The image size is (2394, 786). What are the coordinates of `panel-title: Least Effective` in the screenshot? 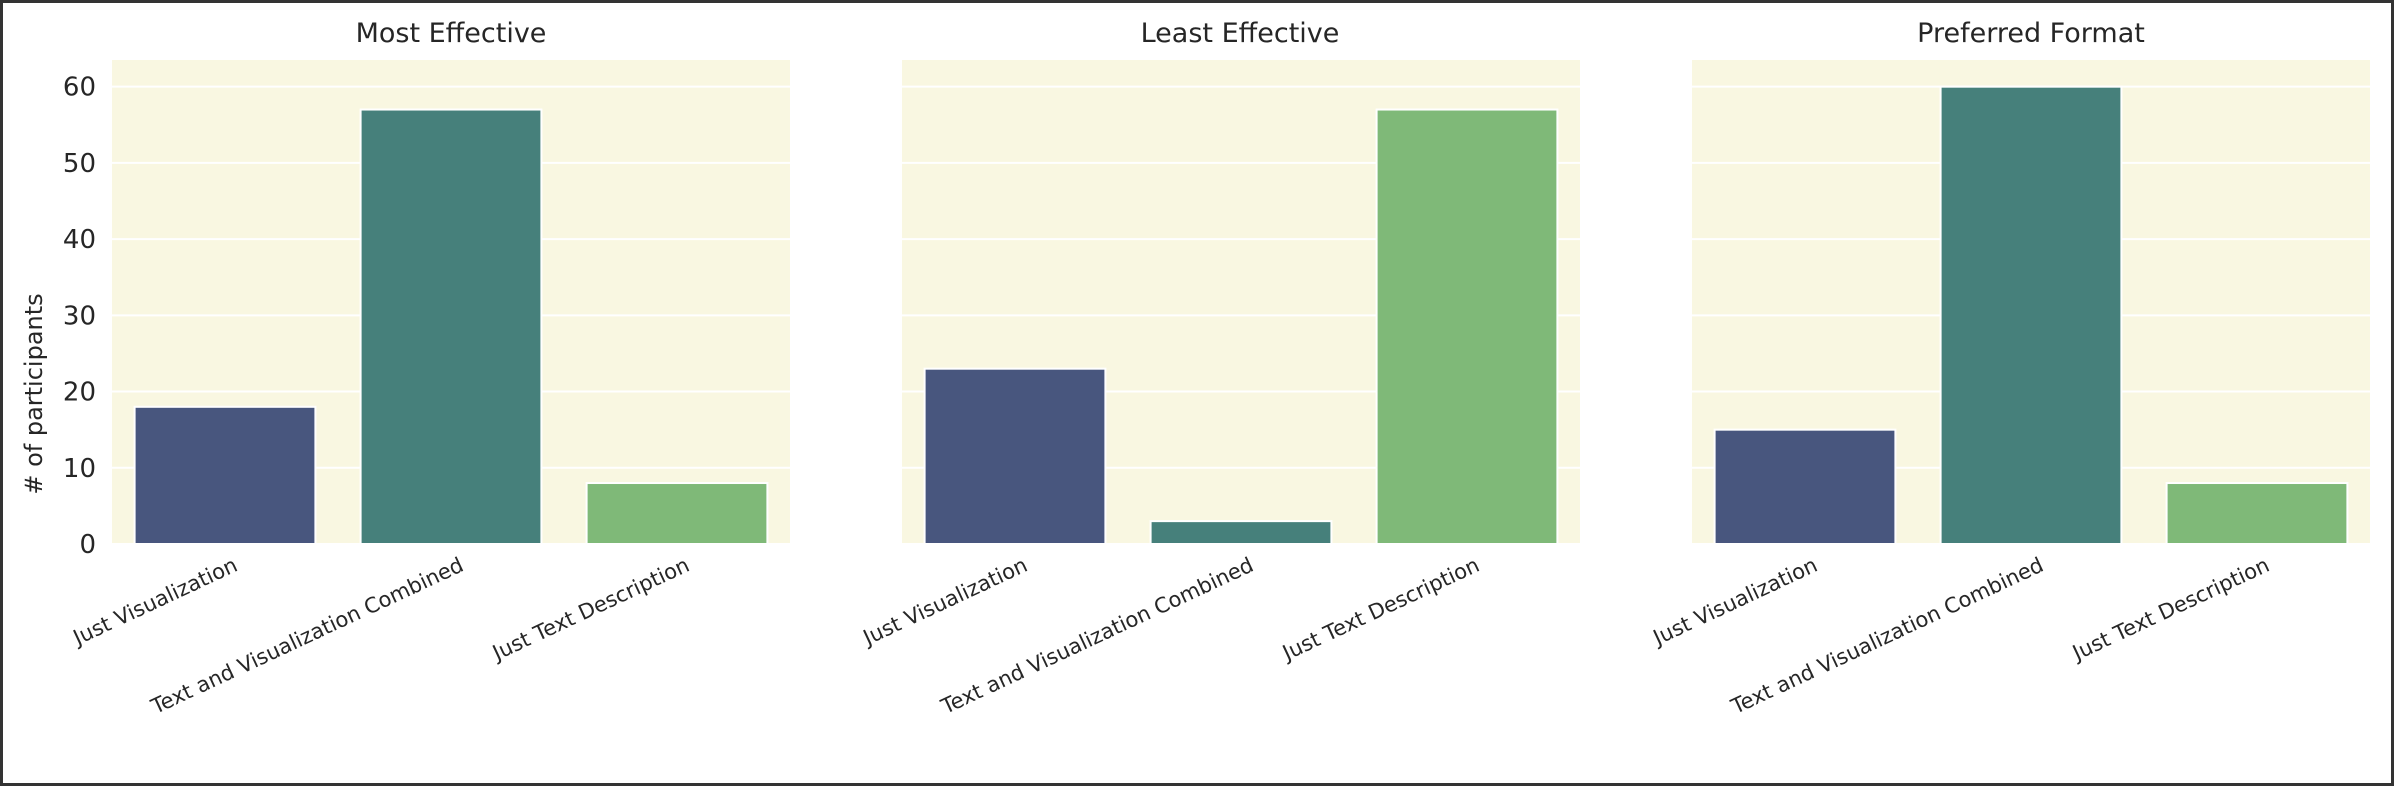 It's located at (1240, 33).